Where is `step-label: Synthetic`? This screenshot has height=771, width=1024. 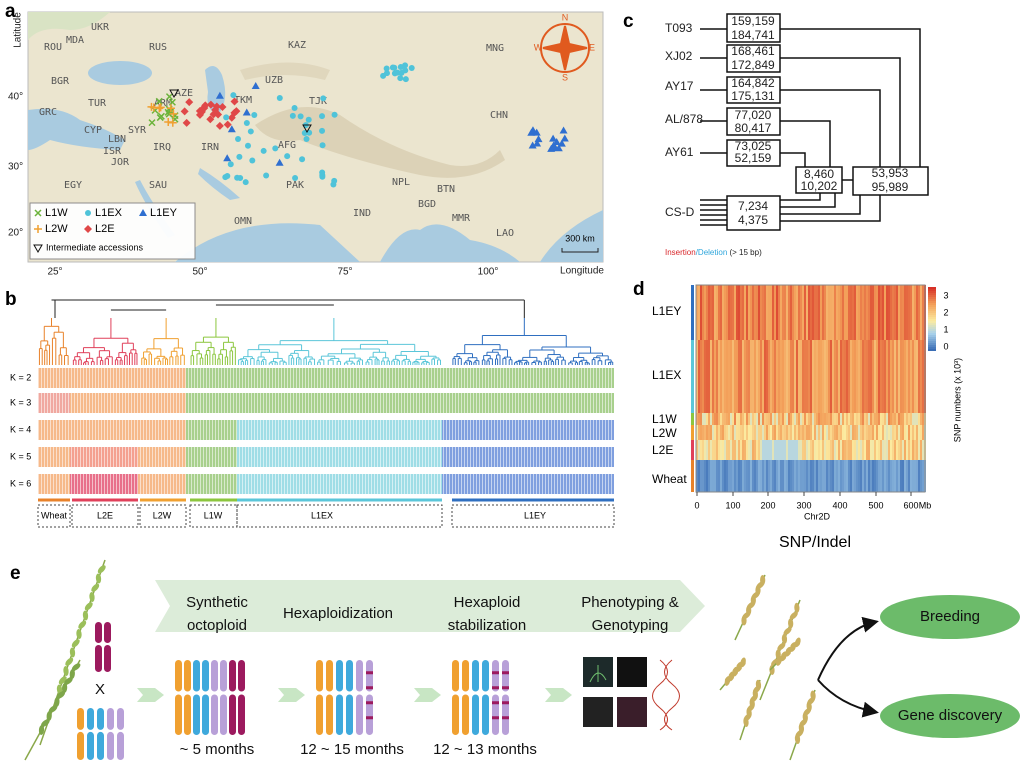
step-label: Synthetic is located at coordinates (217, 602).